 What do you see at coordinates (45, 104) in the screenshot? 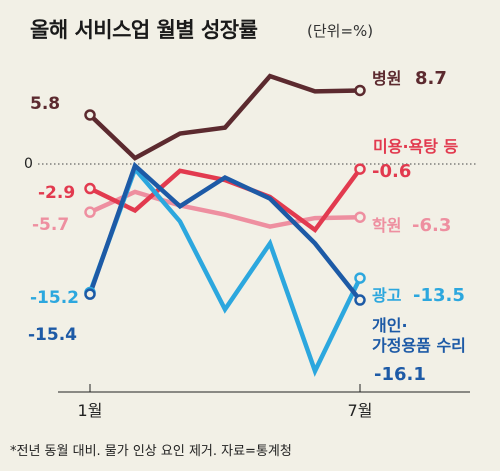
I see `series-first-value-0: 5.8` at bounding box center [45, 104].